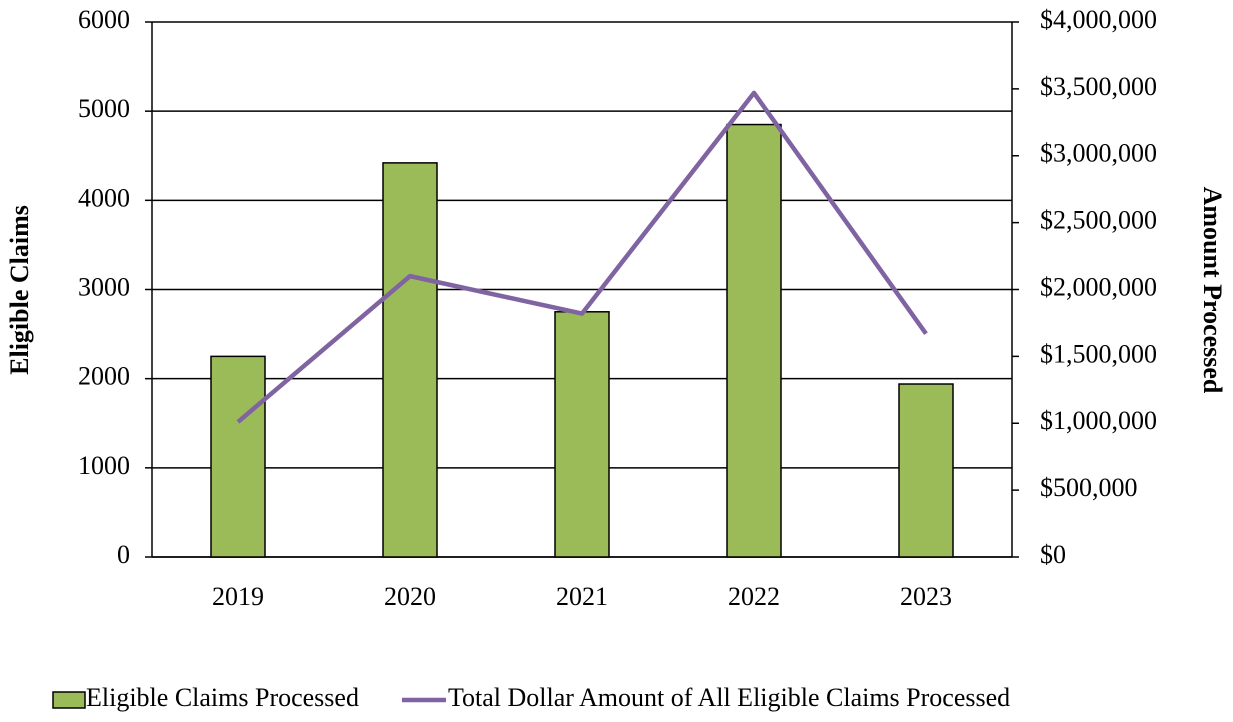 The height and width of the screenshot is (722, 1233). Describe the element at coordinates (754, 596) in the screenshot. I see `x-tick-label: 2022` at that location.